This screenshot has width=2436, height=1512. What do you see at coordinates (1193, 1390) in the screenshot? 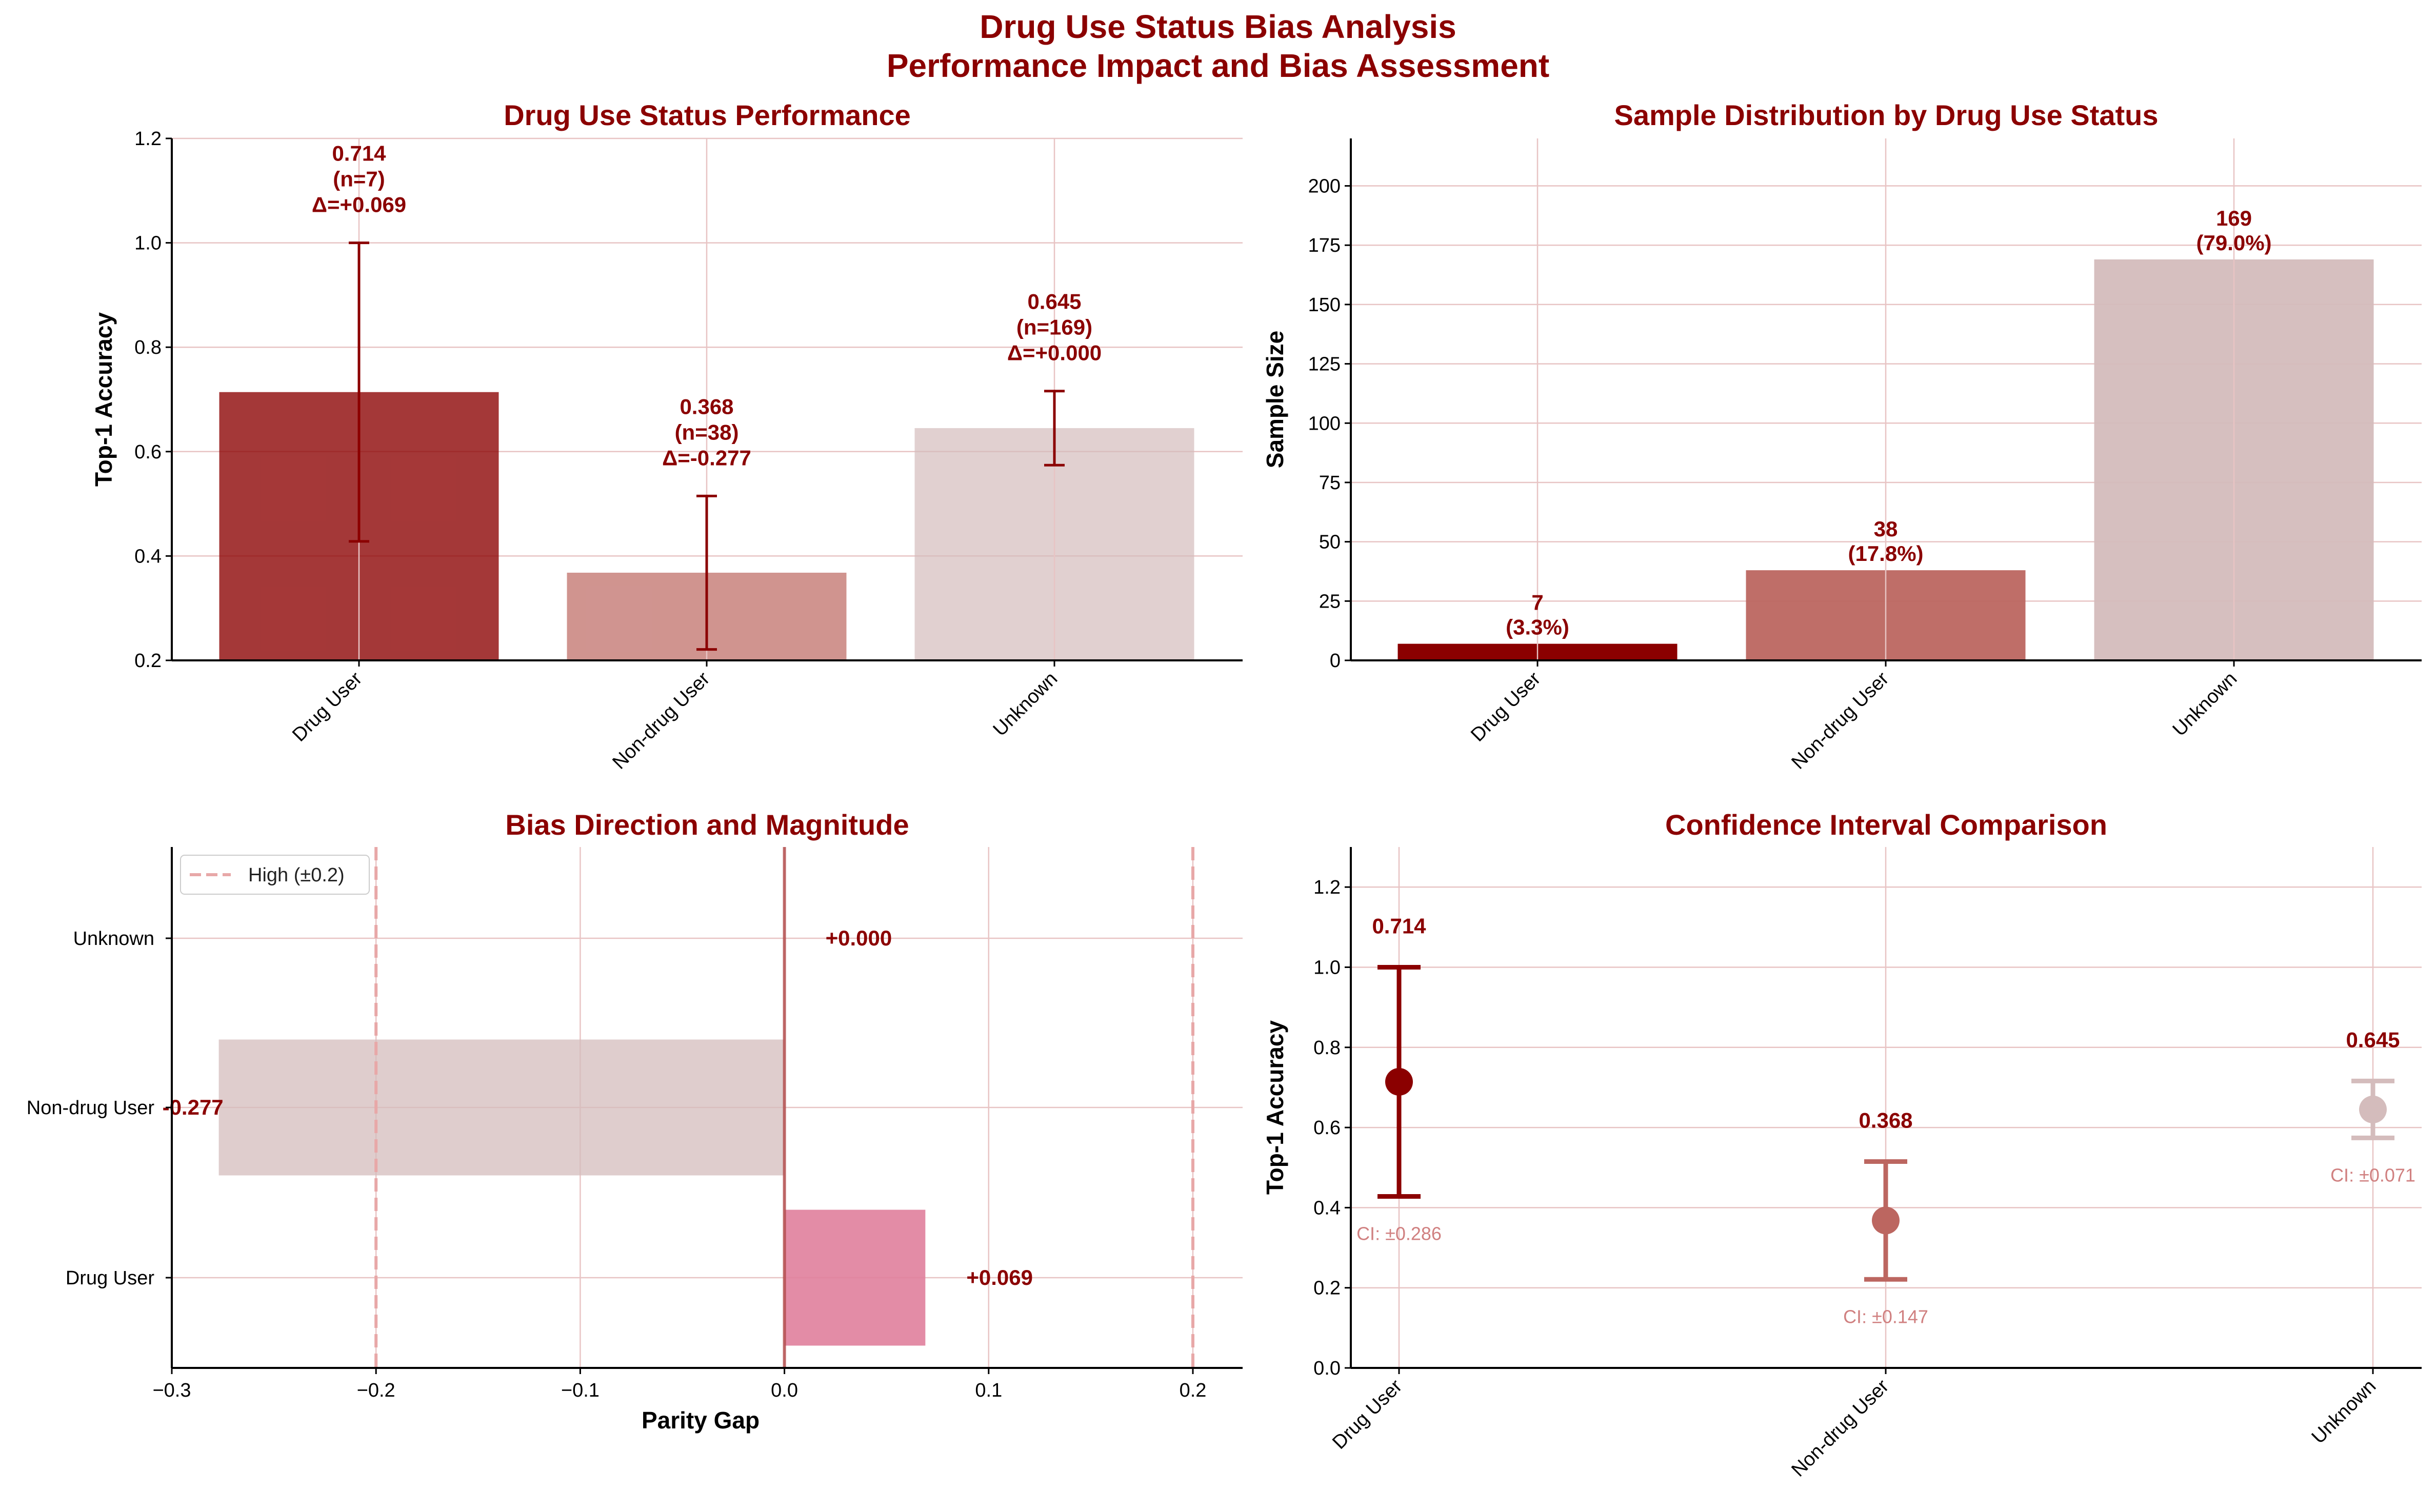
I see `x-tick-label: 0.2` at bounding box center [1193, 1390].